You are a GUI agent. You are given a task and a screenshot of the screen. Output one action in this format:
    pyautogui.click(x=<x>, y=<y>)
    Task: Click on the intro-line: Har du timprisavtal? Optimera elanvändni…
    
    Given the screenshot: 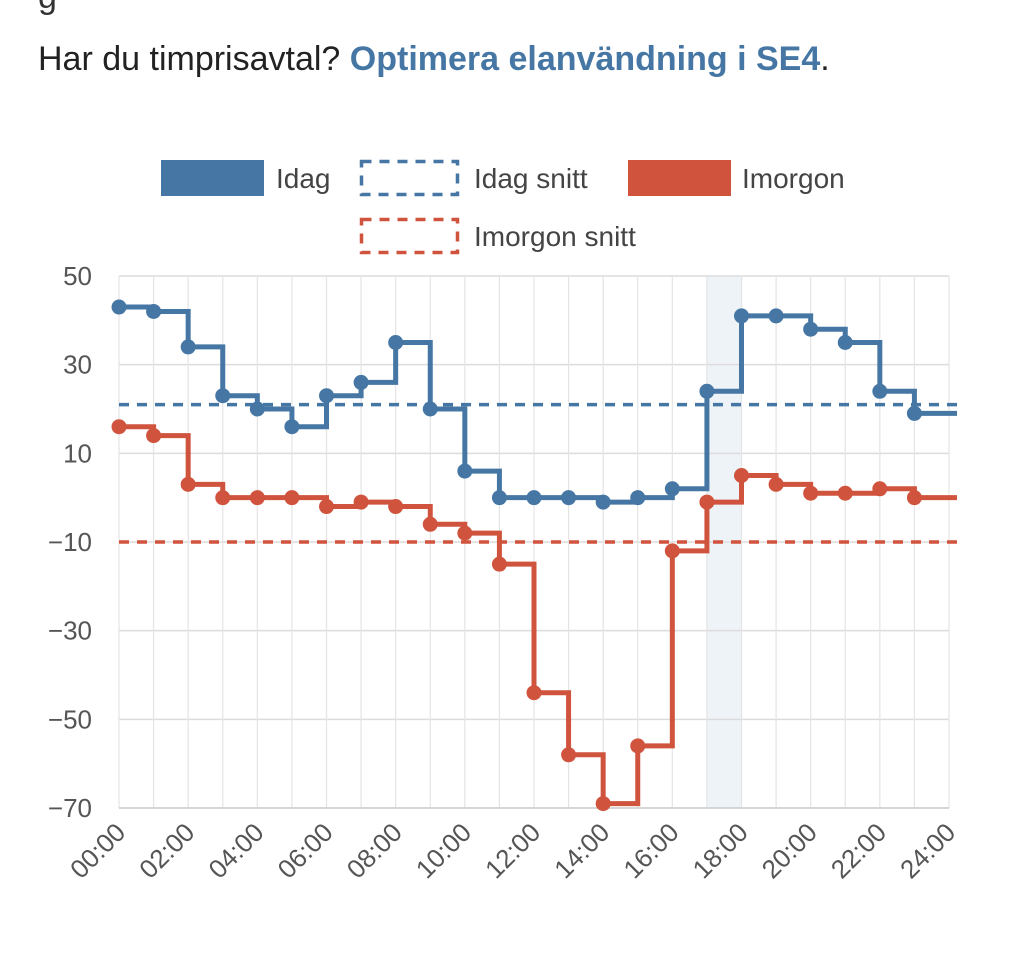 What is the action you would take?
    pyautogui.click(x=434, y=59)
    